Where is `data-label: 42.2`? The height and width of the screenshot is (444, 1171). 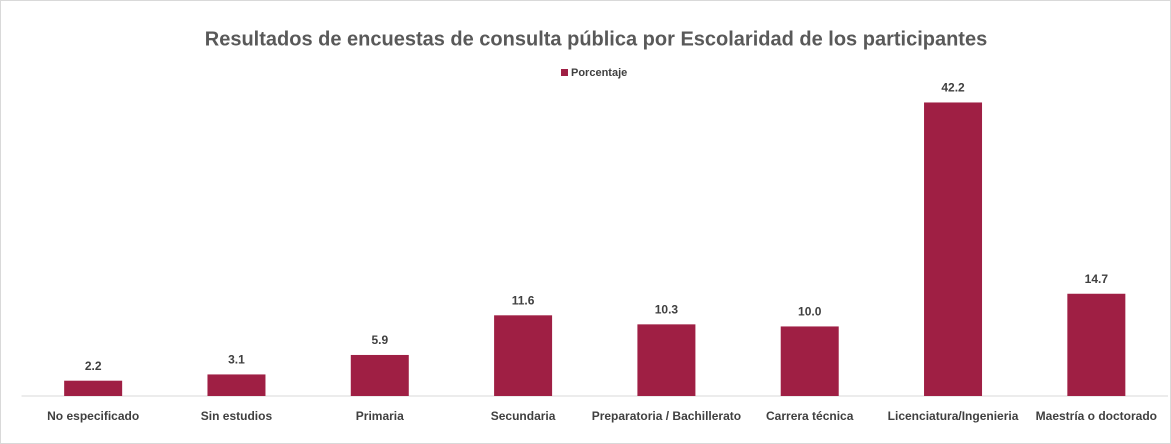
data-label: 42.2 is located at coordinates (953, 88).